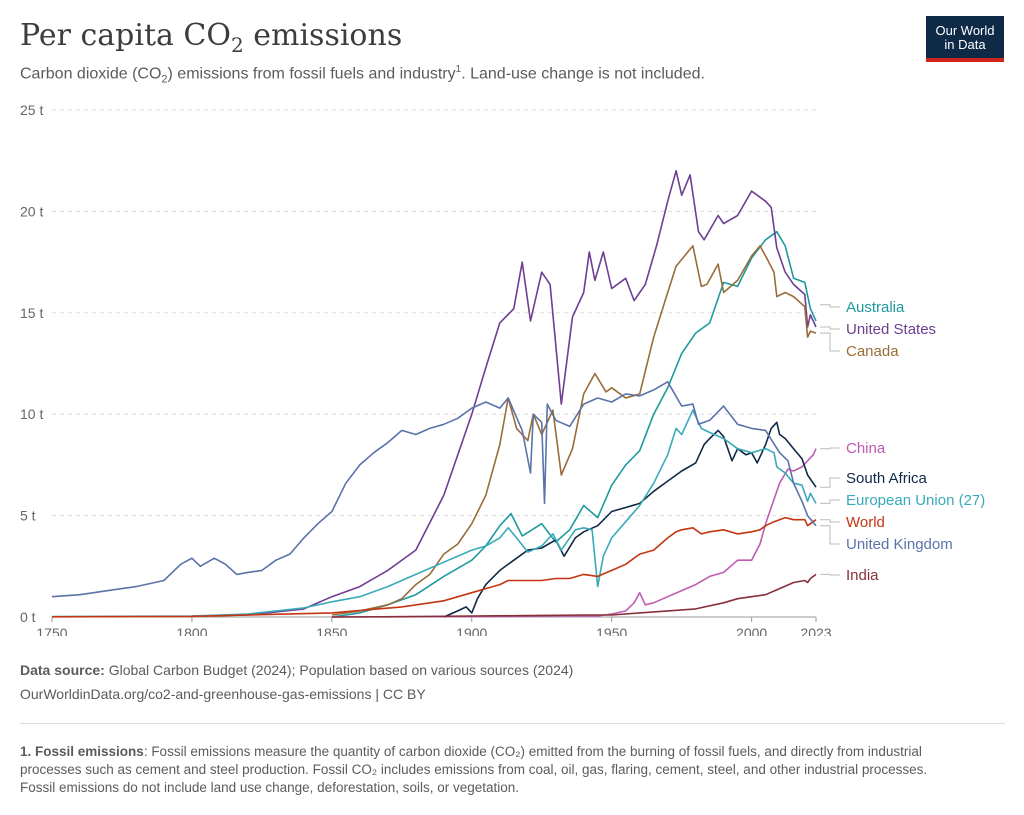 The width and height of the screenshot is (1024, 815). I want to click on series-label-china: China, so click(866, 448).